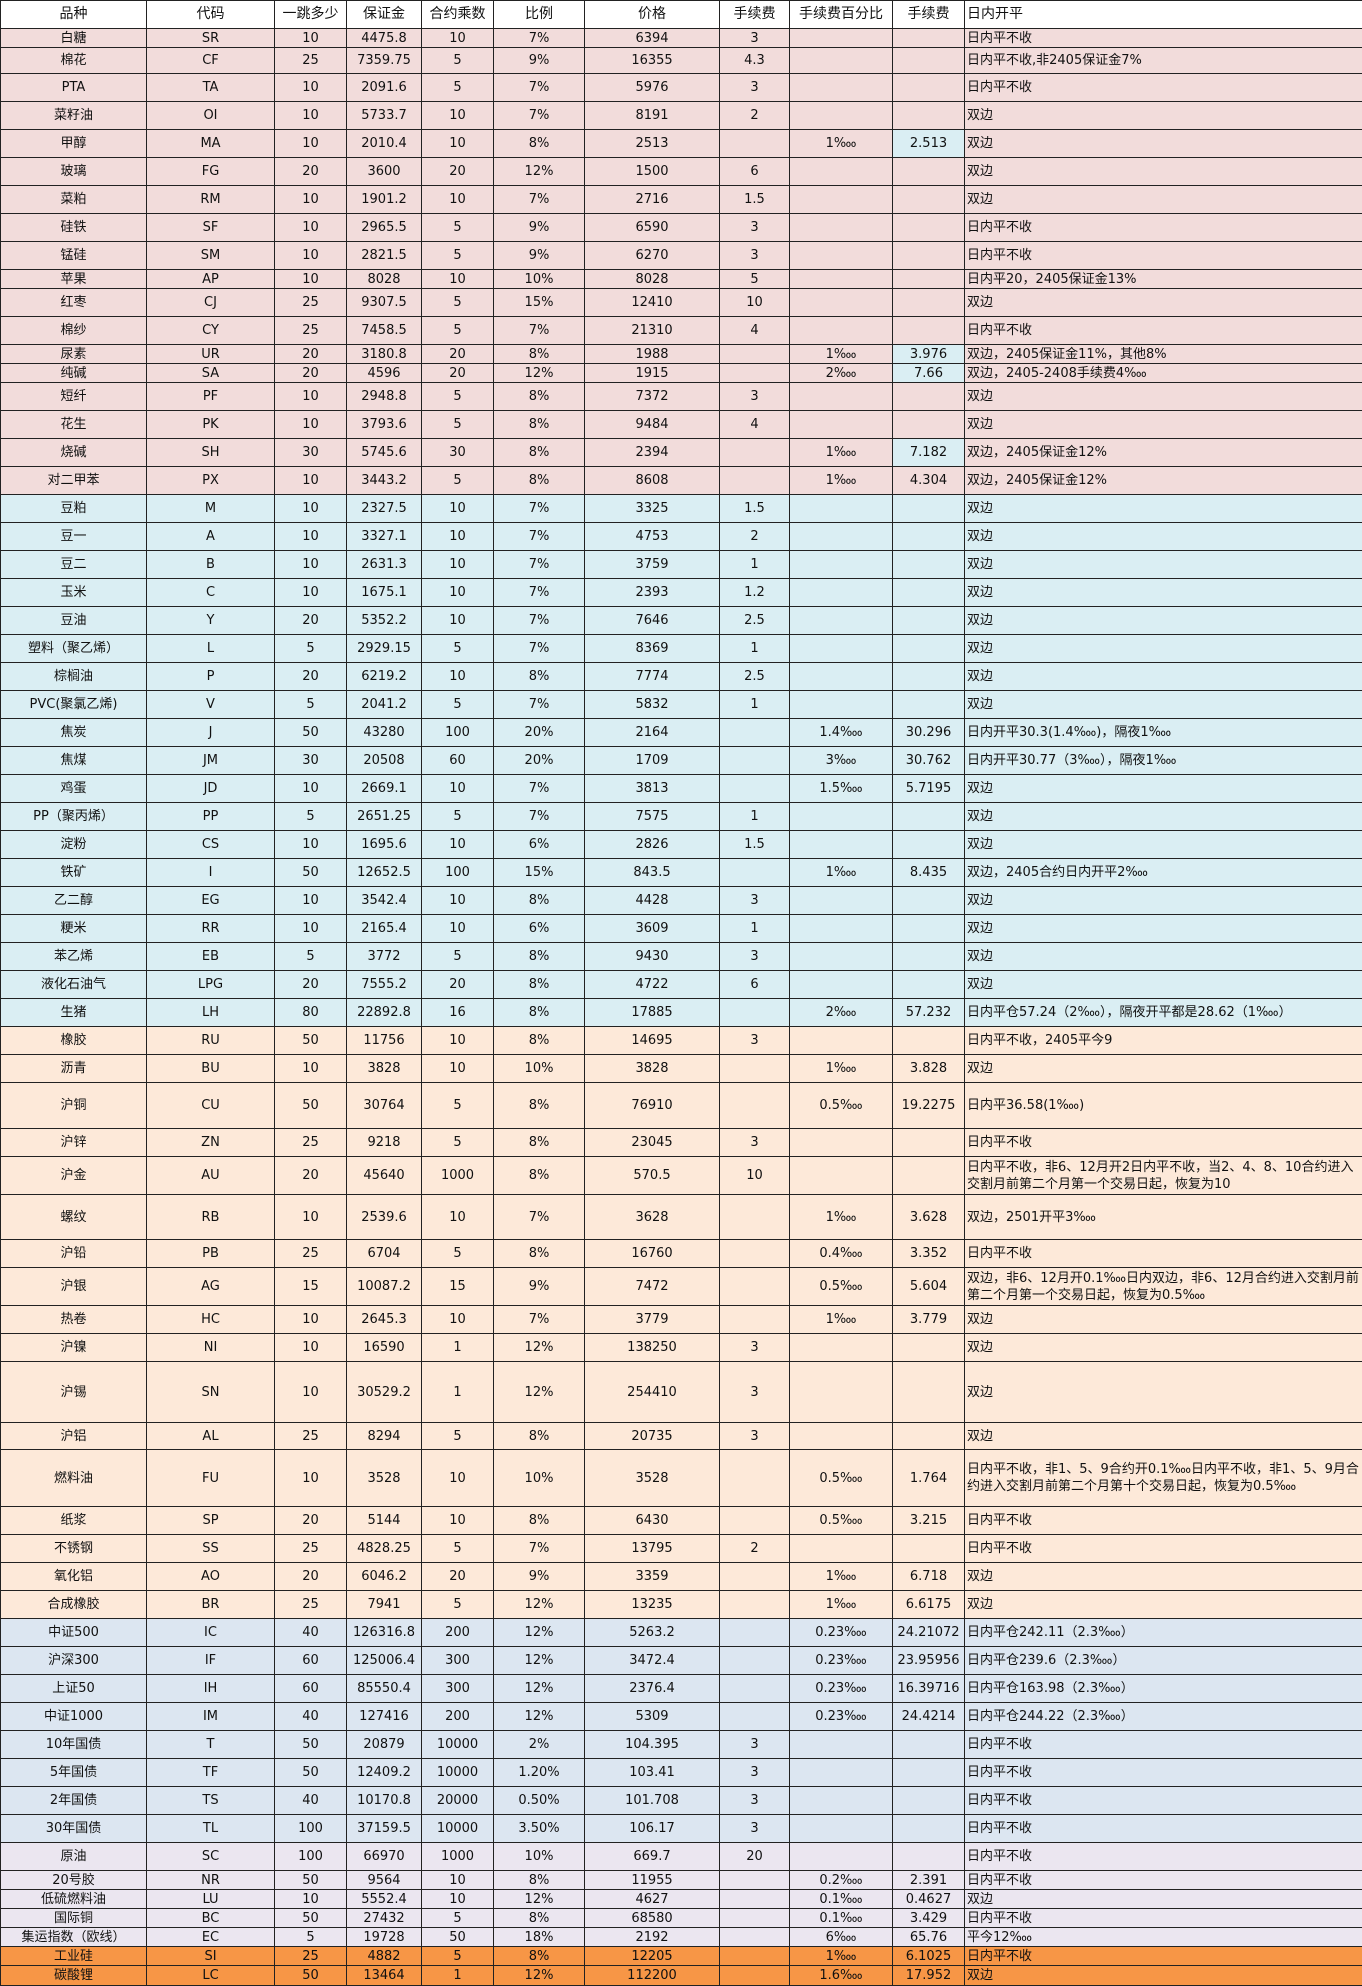  I want to click on cell-fee-calculated: 57.232, so click(929, 1013).